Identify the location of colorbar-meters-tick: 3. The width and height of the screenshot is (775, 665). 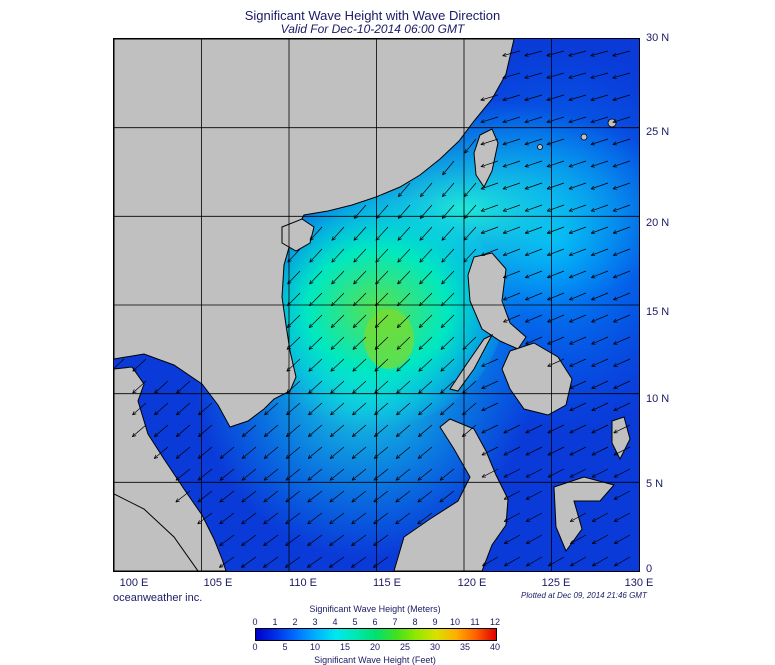
(315, 622).